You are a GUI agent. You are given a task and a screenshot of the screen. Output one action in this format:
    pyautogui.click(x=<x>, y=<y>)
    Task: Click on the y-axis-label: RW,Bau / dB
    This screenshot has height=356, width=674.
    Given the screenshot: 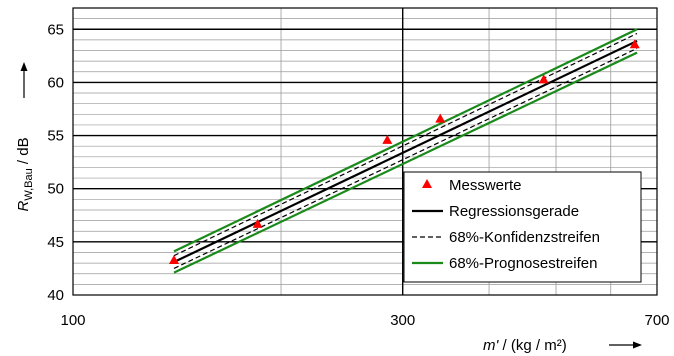 What is the action you would take?
    pyautogui.click(x=25, y=174)
    